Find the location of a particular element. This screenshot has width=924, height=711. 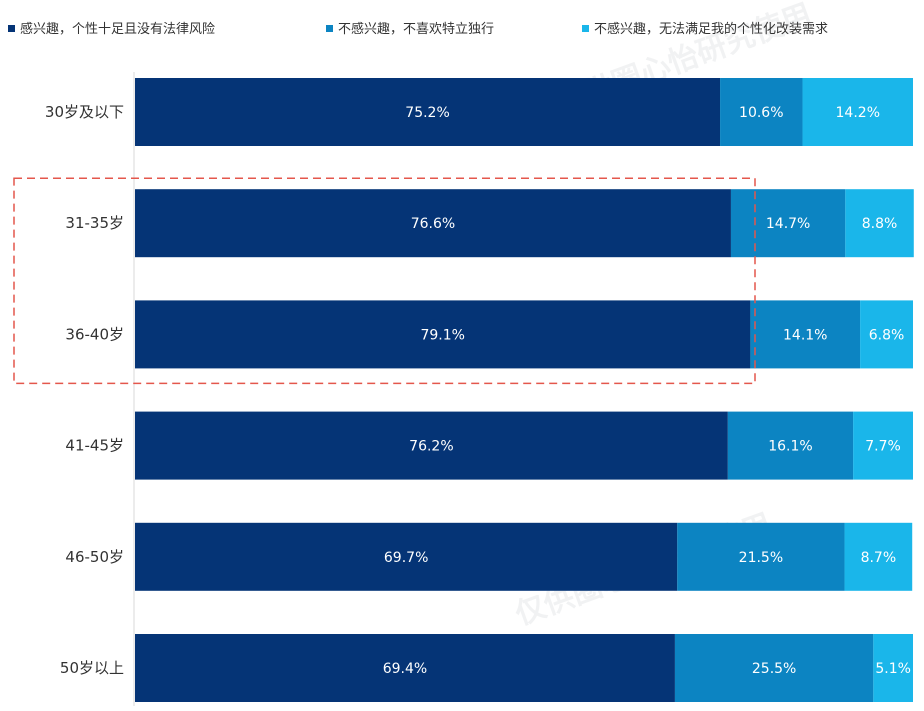

data-label: 8.7% is located at coordinates (879, 558).